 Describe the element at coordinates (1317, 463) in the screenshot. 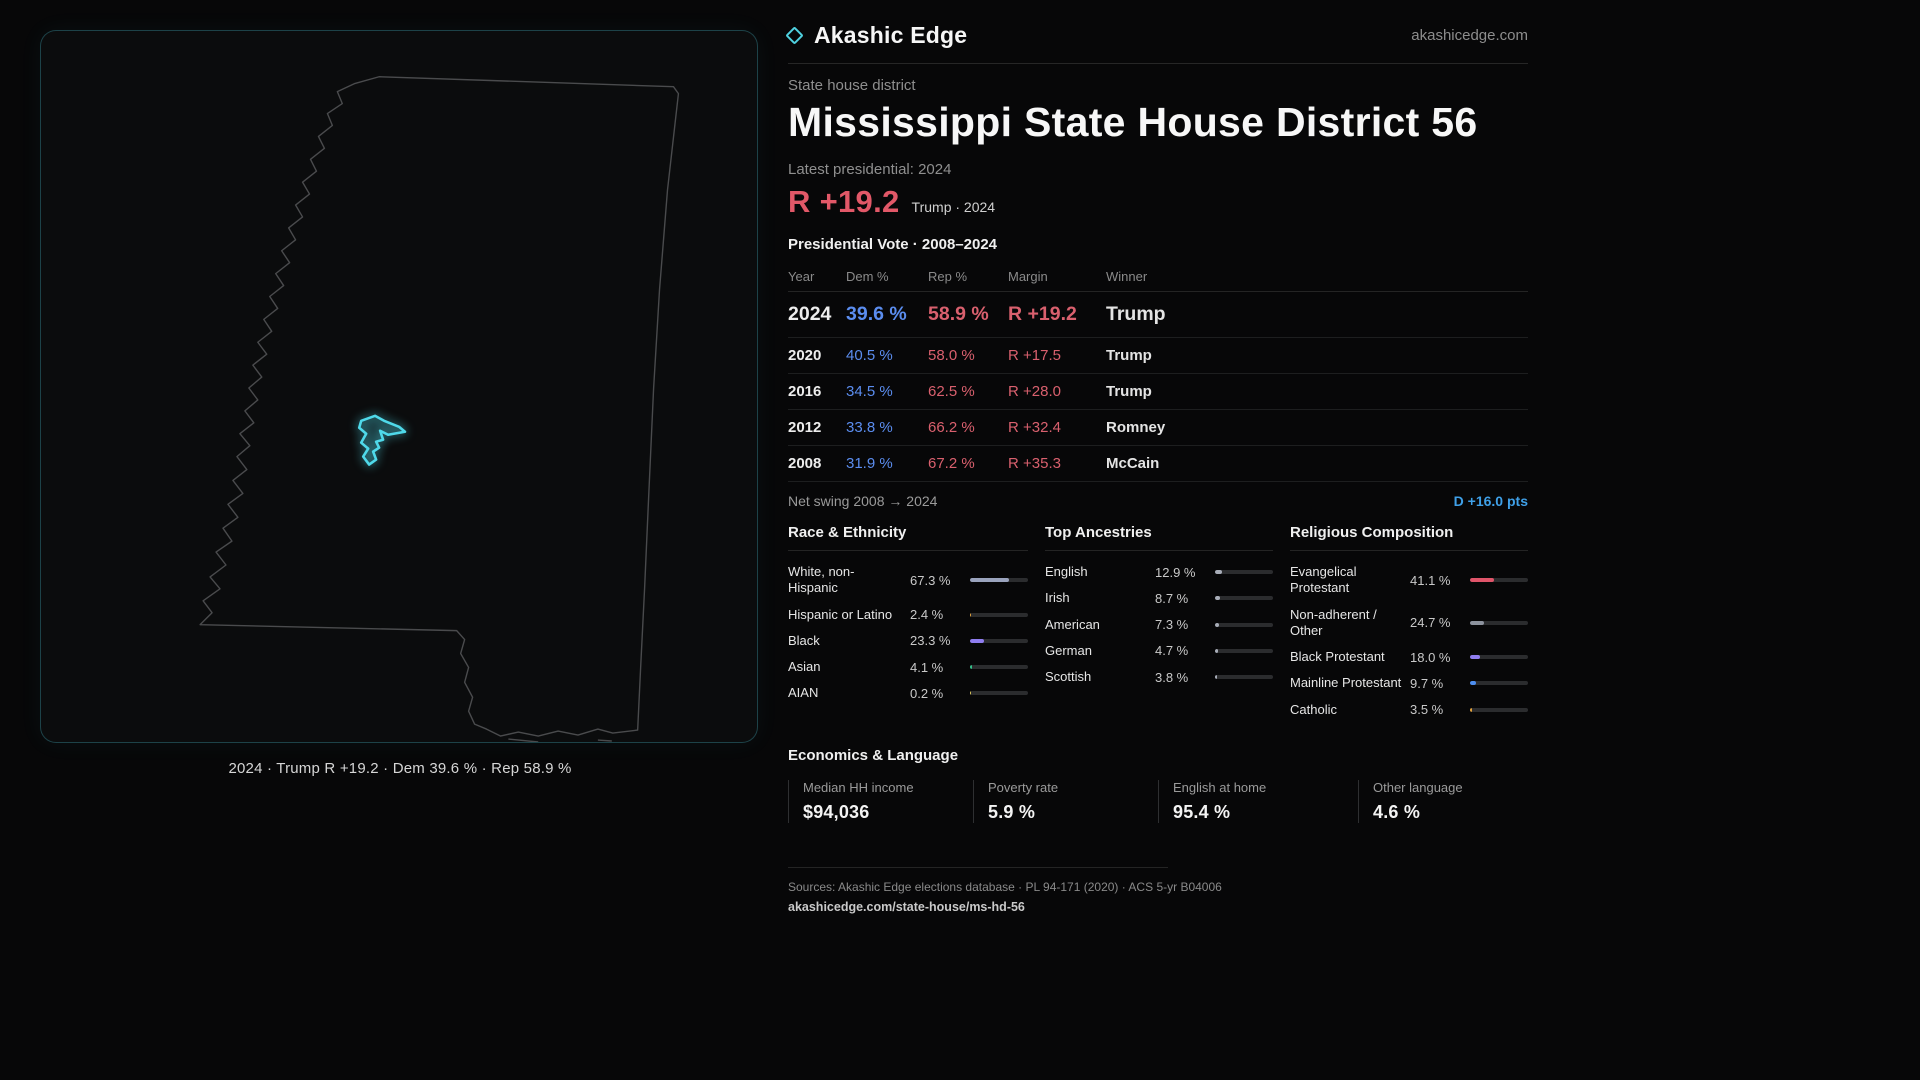

I see `winner-cell: McCain` at that location.